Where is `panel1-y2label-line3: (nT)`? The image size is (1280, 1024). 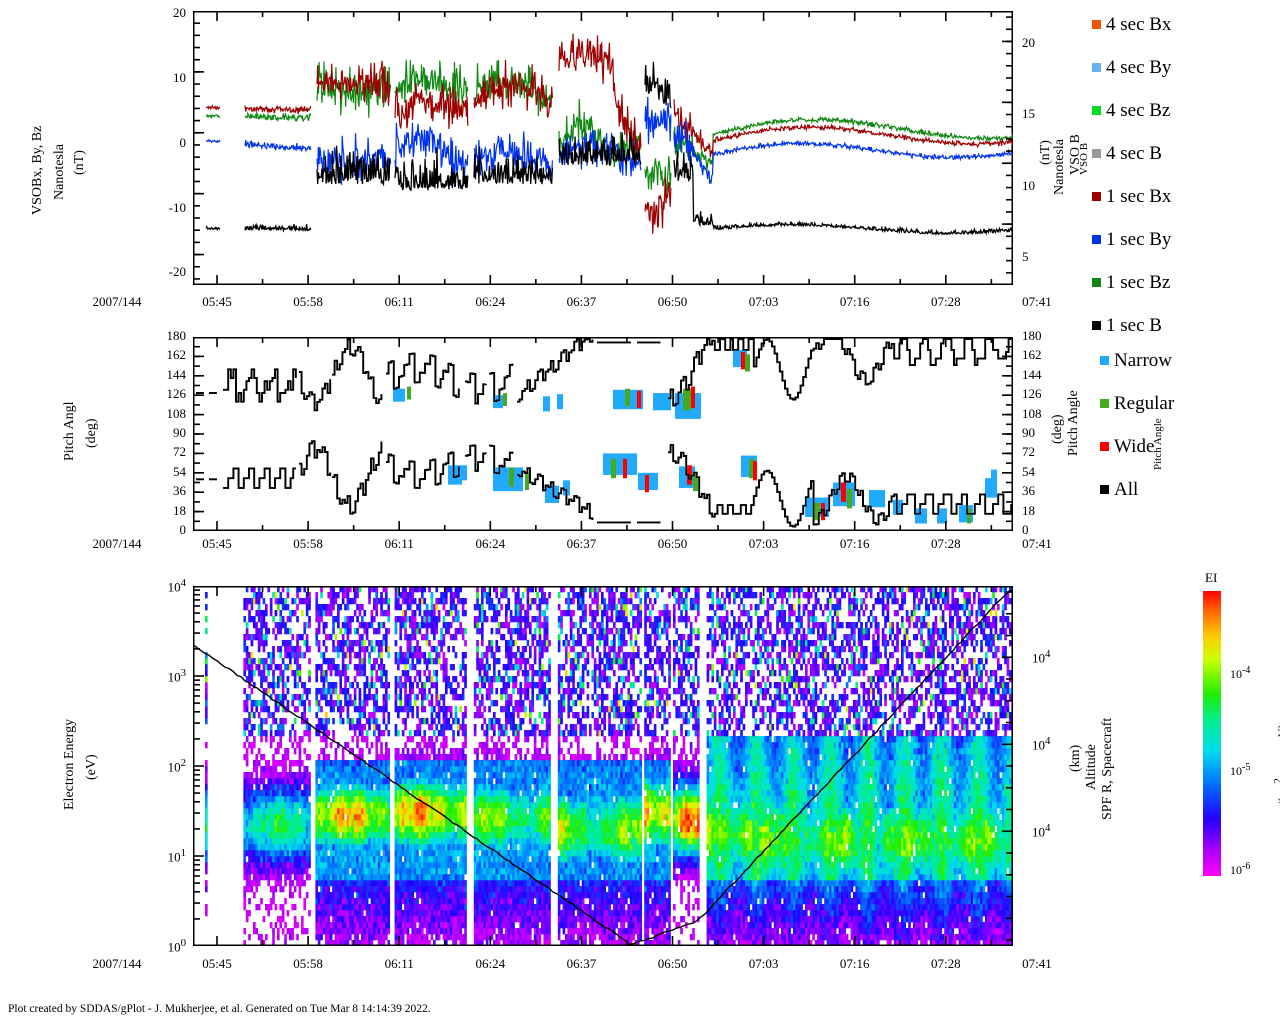 panel1-y2label-line3: (nT) is located at coordinates (1045, 152).